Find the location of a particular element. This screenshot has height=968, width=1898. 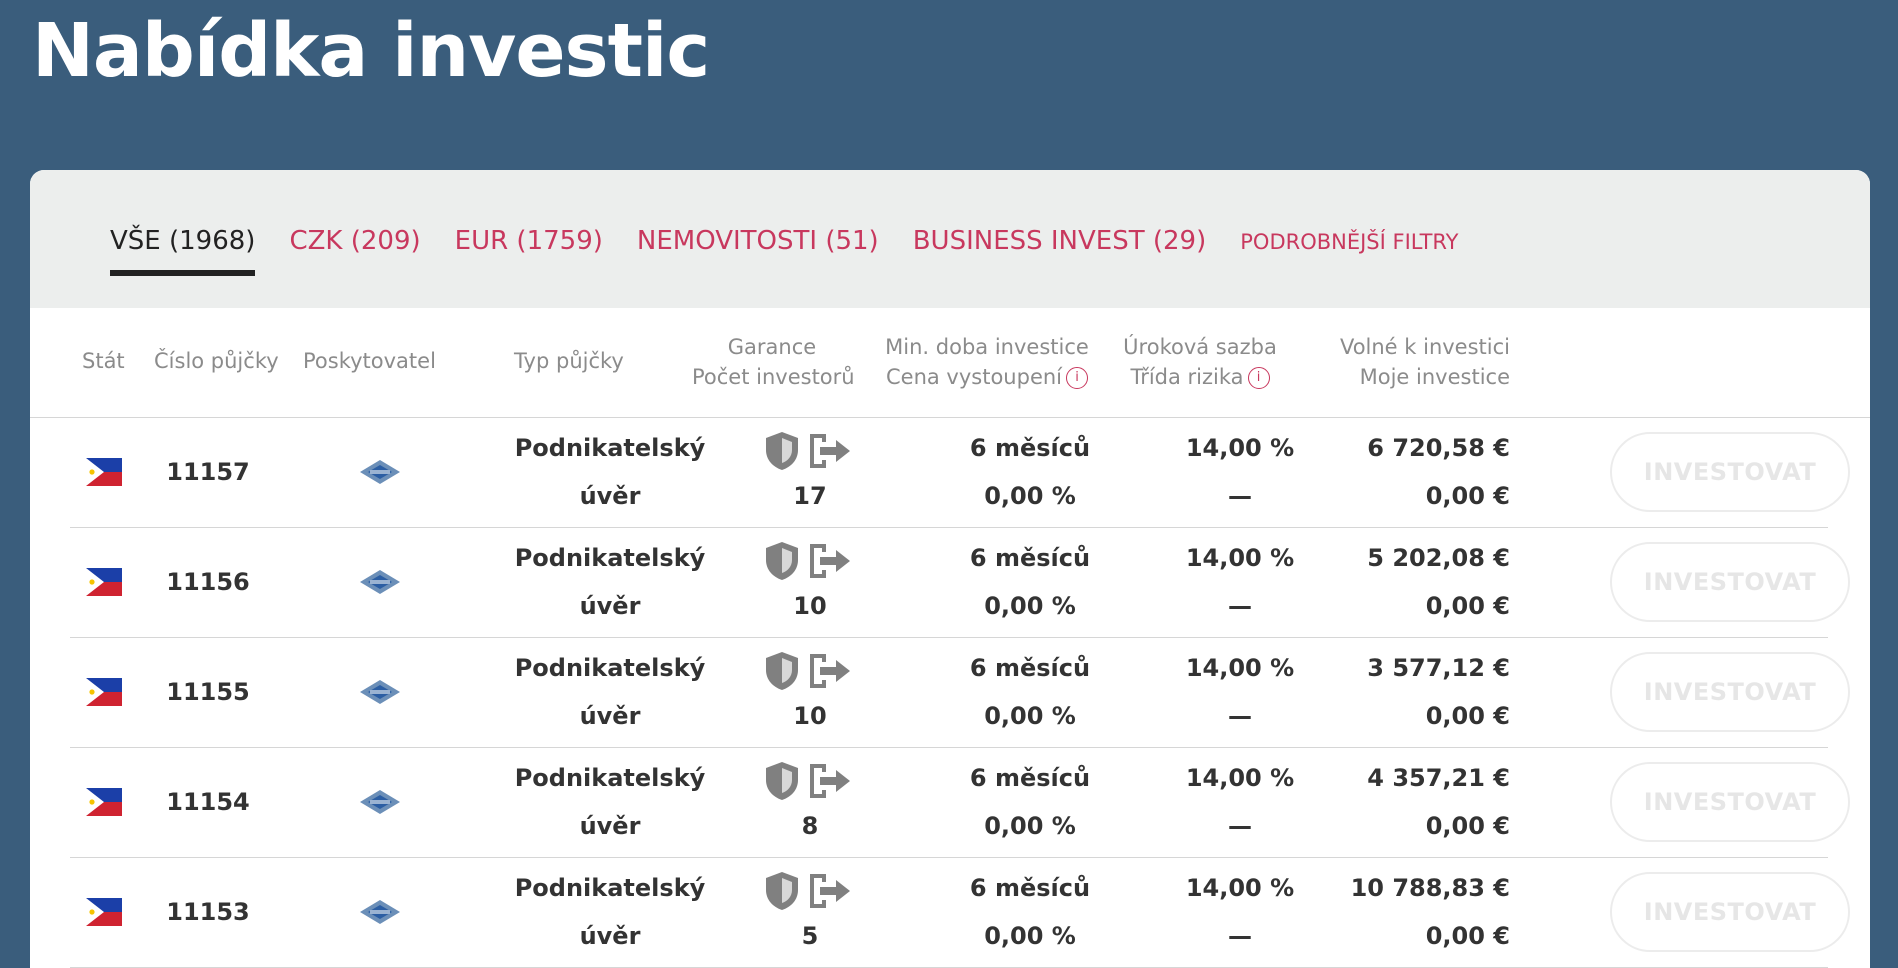

column-interest-rate-label: Úroková sazba is located at coordinates (1200, 347).